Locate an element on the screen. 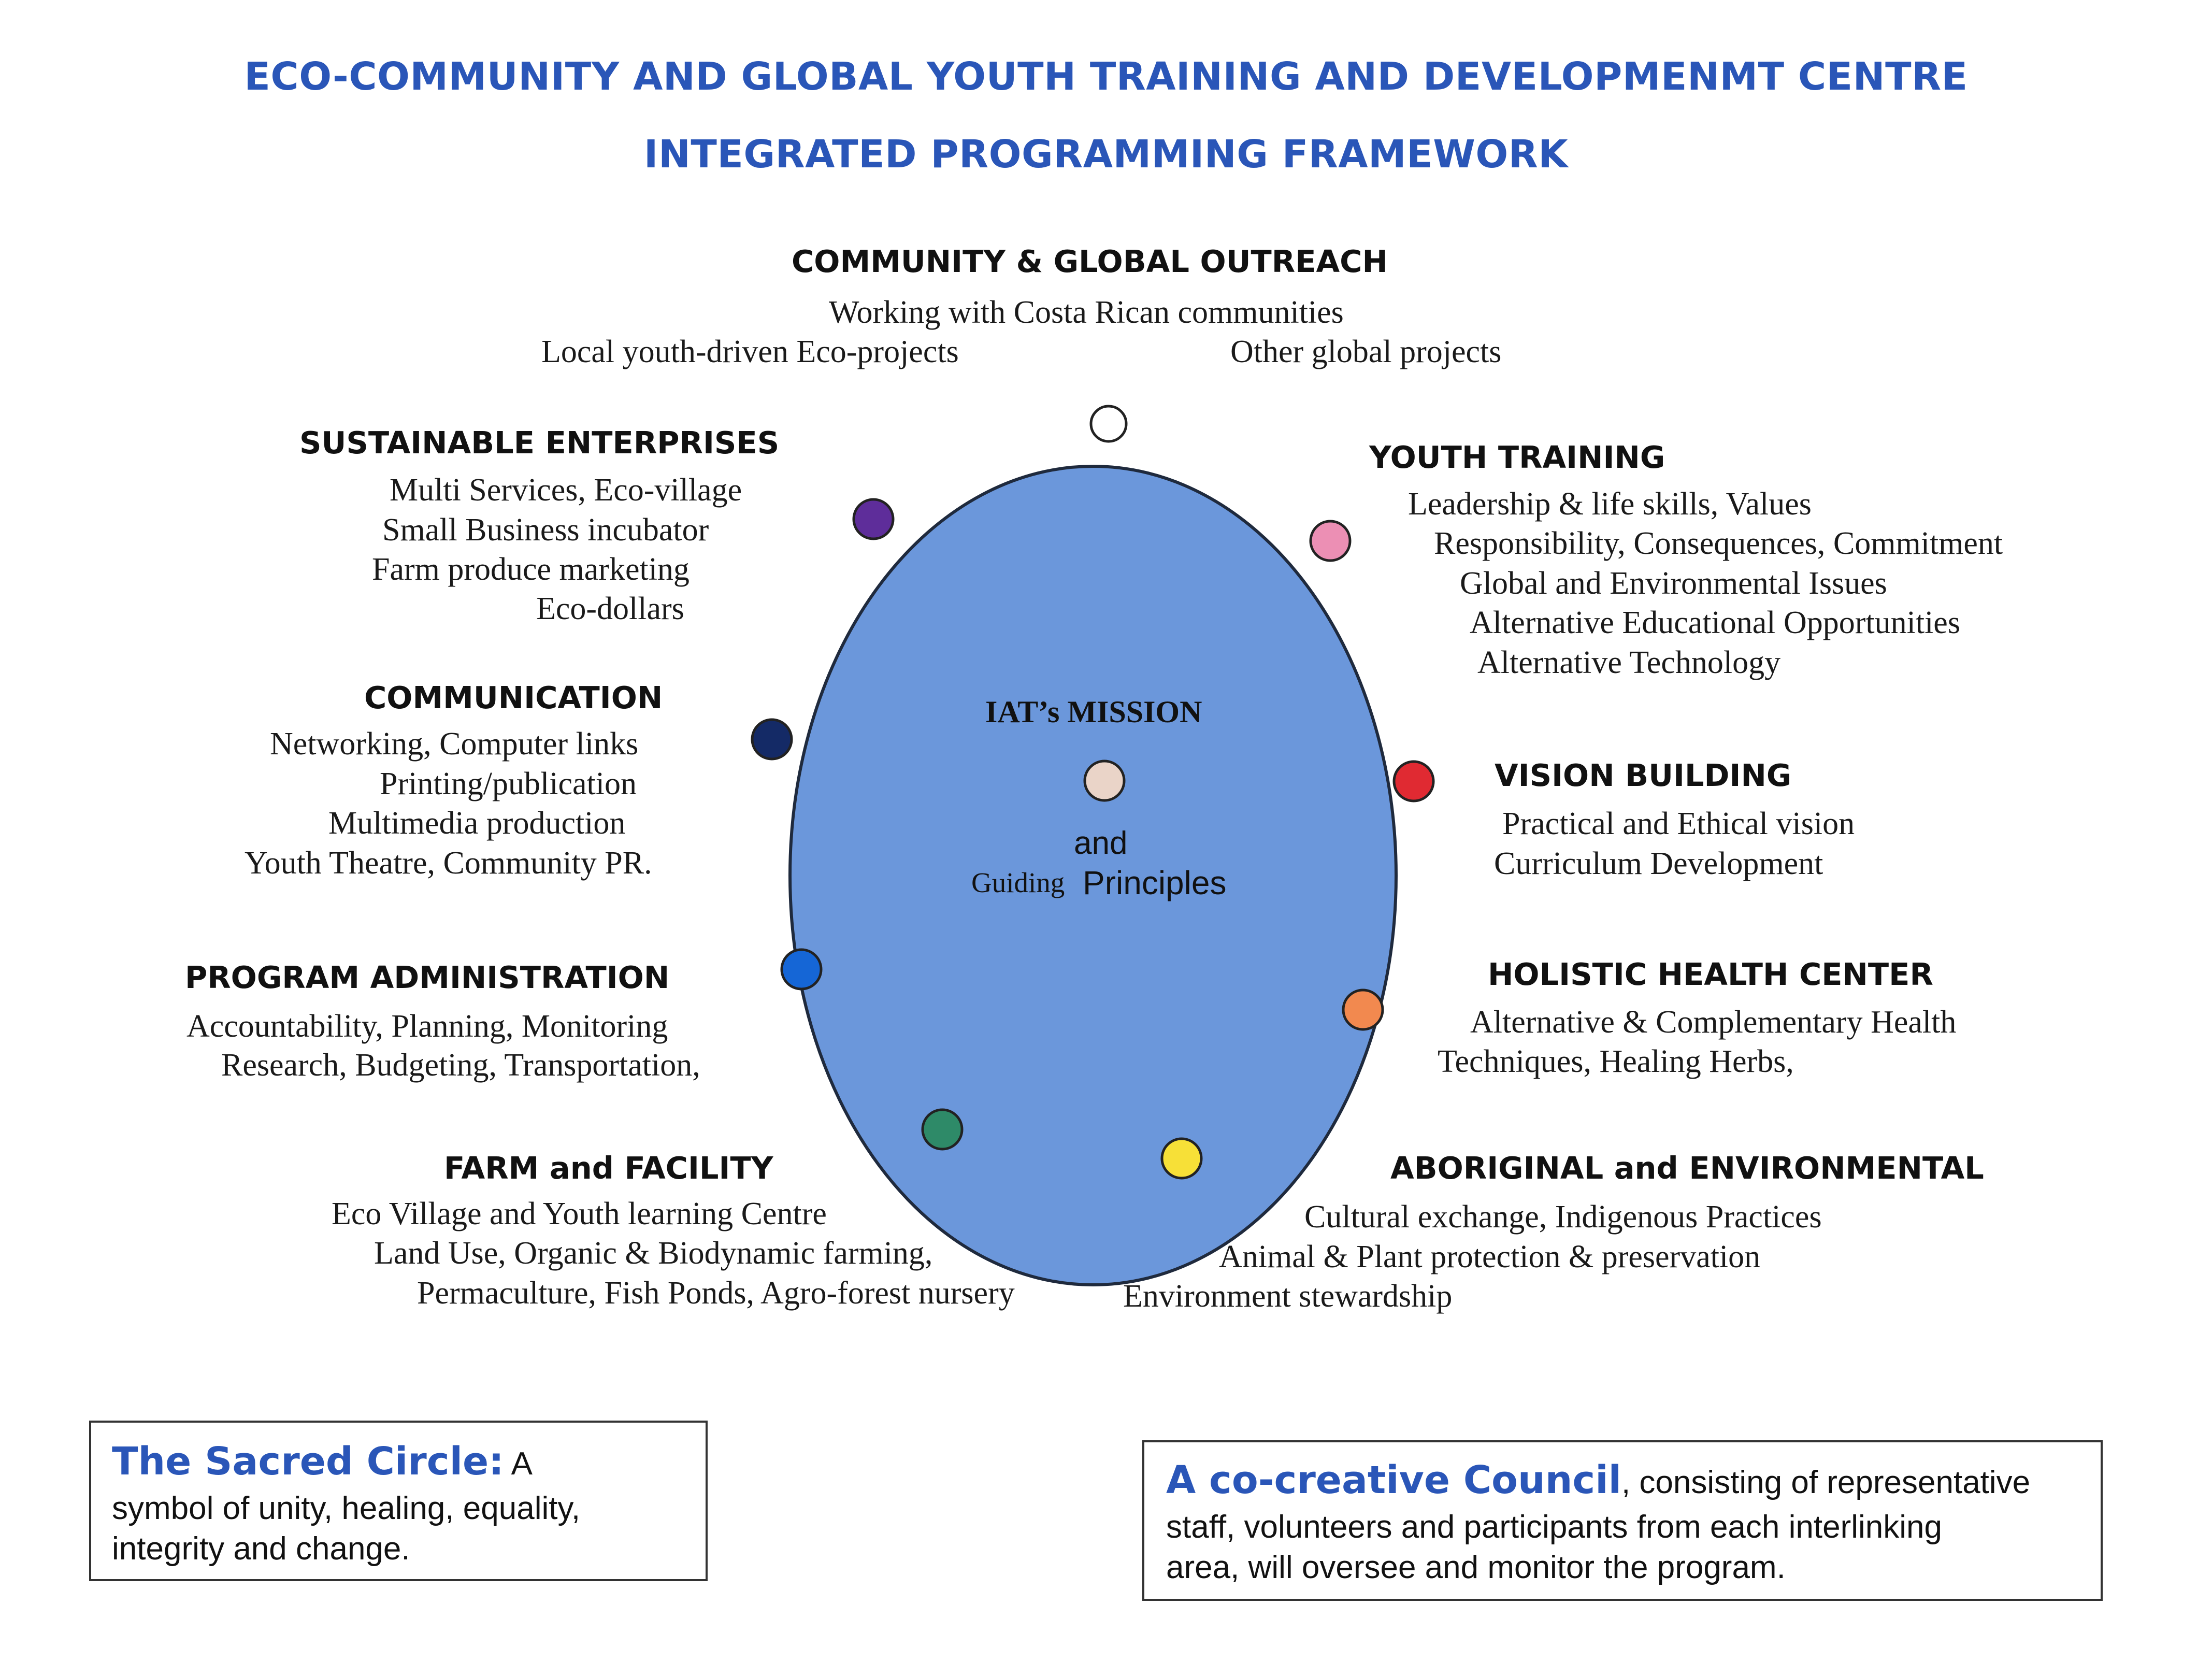 The height and width of the screenshot is (1662, 2212). aboriginal-item: Environment stewardship is located at coordinates (1288, 1296).